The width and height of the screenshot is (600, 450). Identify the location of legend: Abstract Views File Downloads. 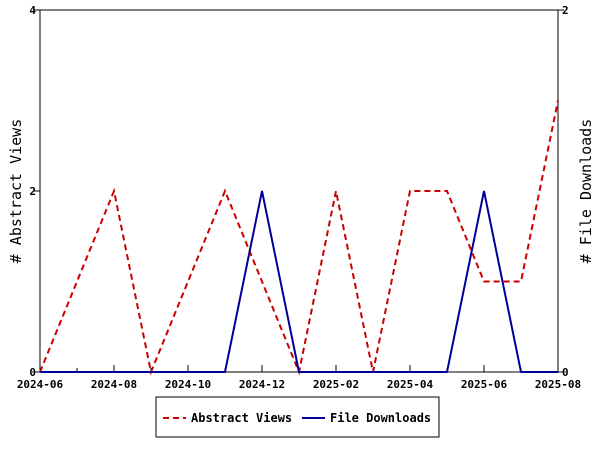
(297, 417).